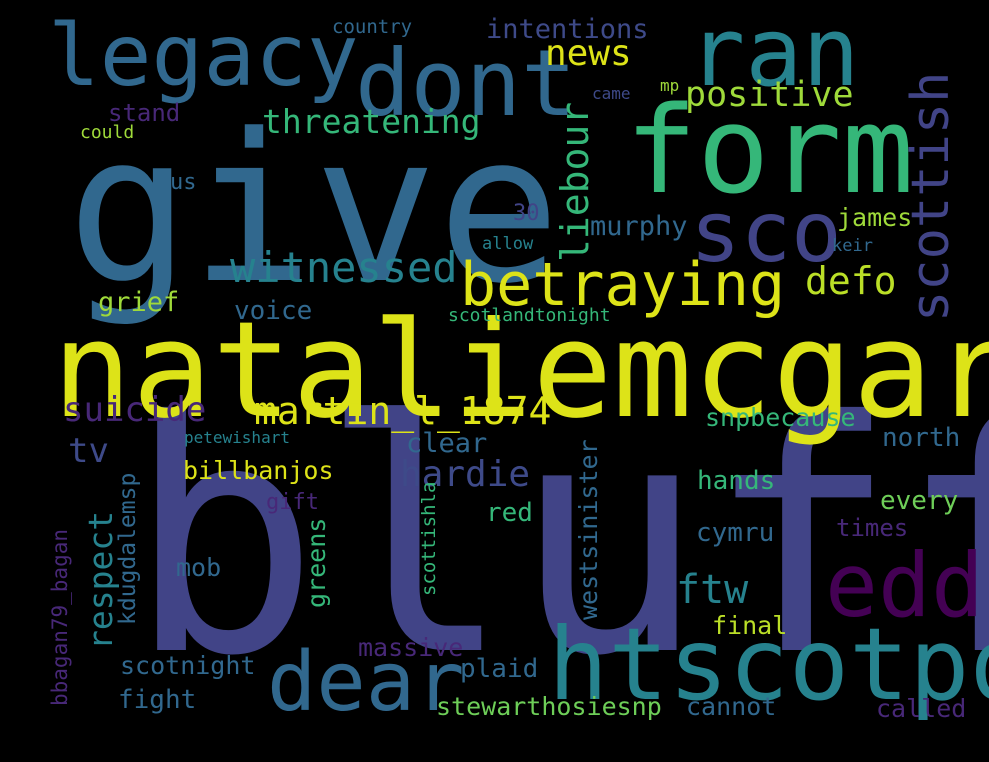 This screenshot has height=762, width=989. I want to click on word-could: could, so click(107, 132).